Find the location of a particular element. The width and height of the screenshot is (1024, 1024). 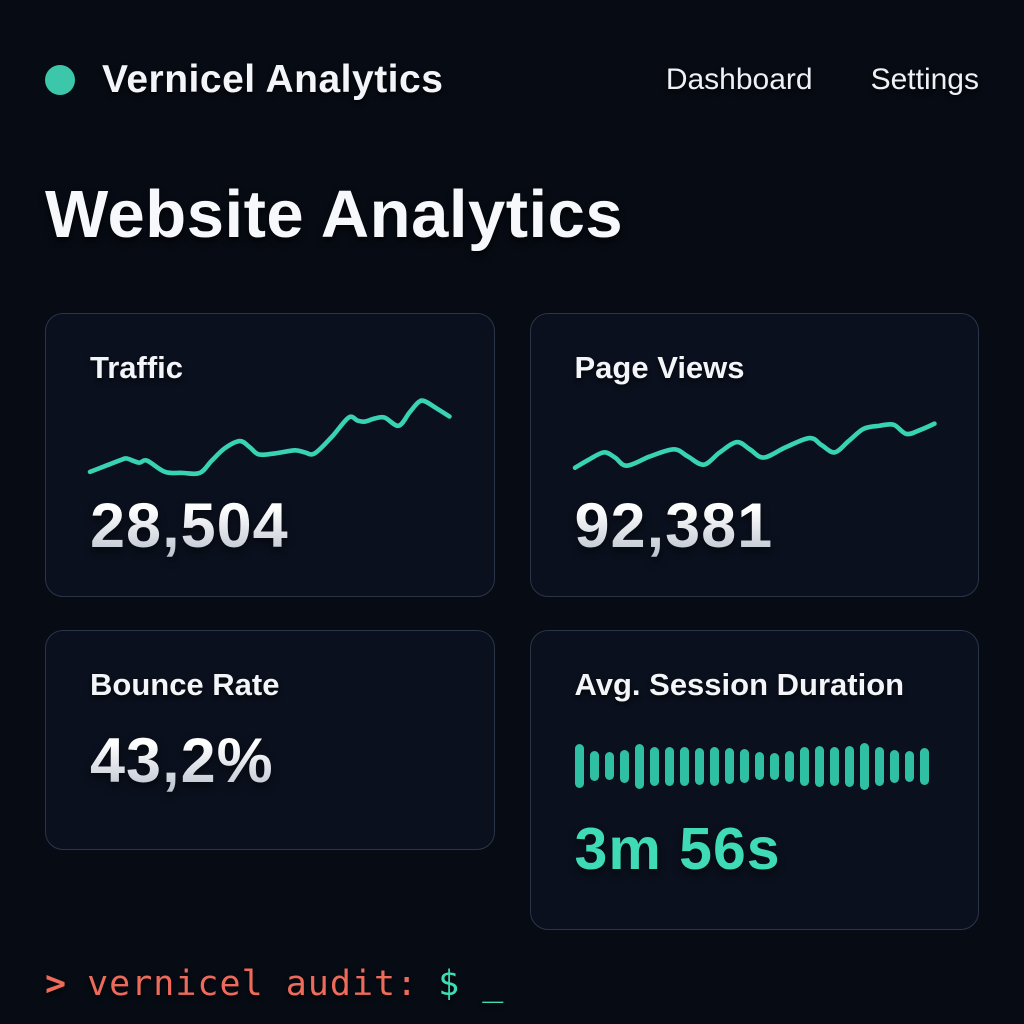

session-duration-card-title: Avg. Session Duration is located at coordinates (739, 684).